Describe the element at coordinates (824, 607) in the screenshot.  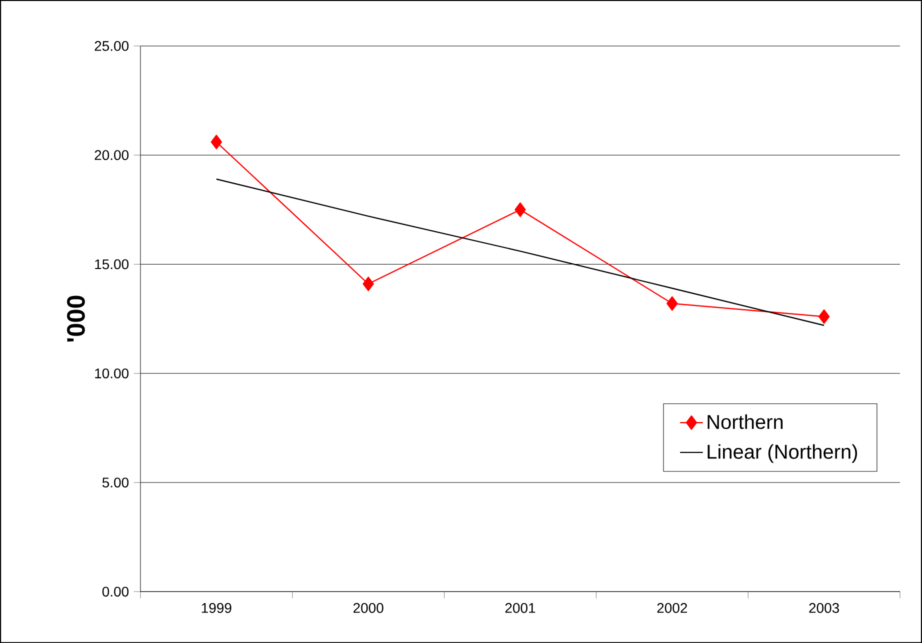
I see `x-tick-label: 2003` at that location.